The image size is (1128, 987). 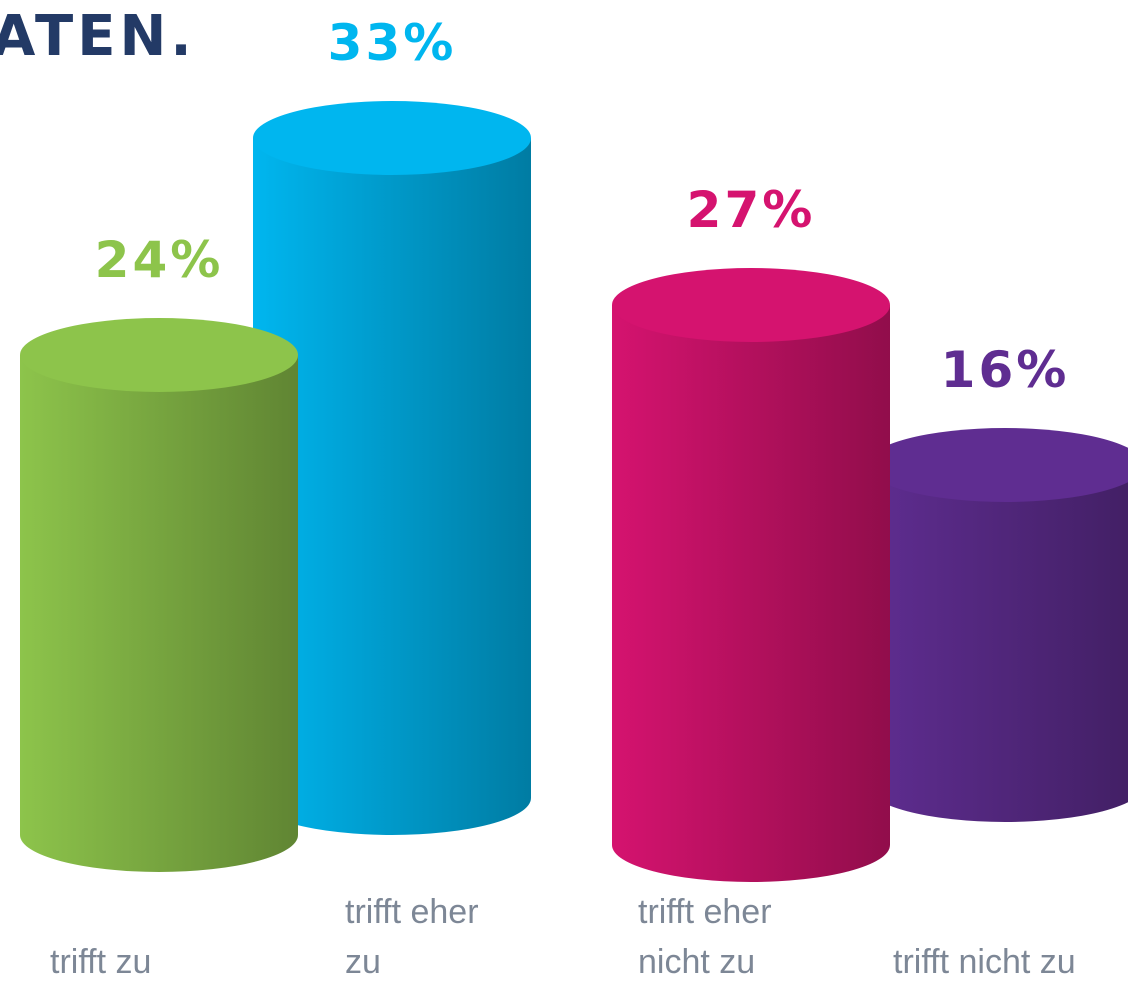 I want to click on category-label: trifft zu, so click(x=101, y=962).